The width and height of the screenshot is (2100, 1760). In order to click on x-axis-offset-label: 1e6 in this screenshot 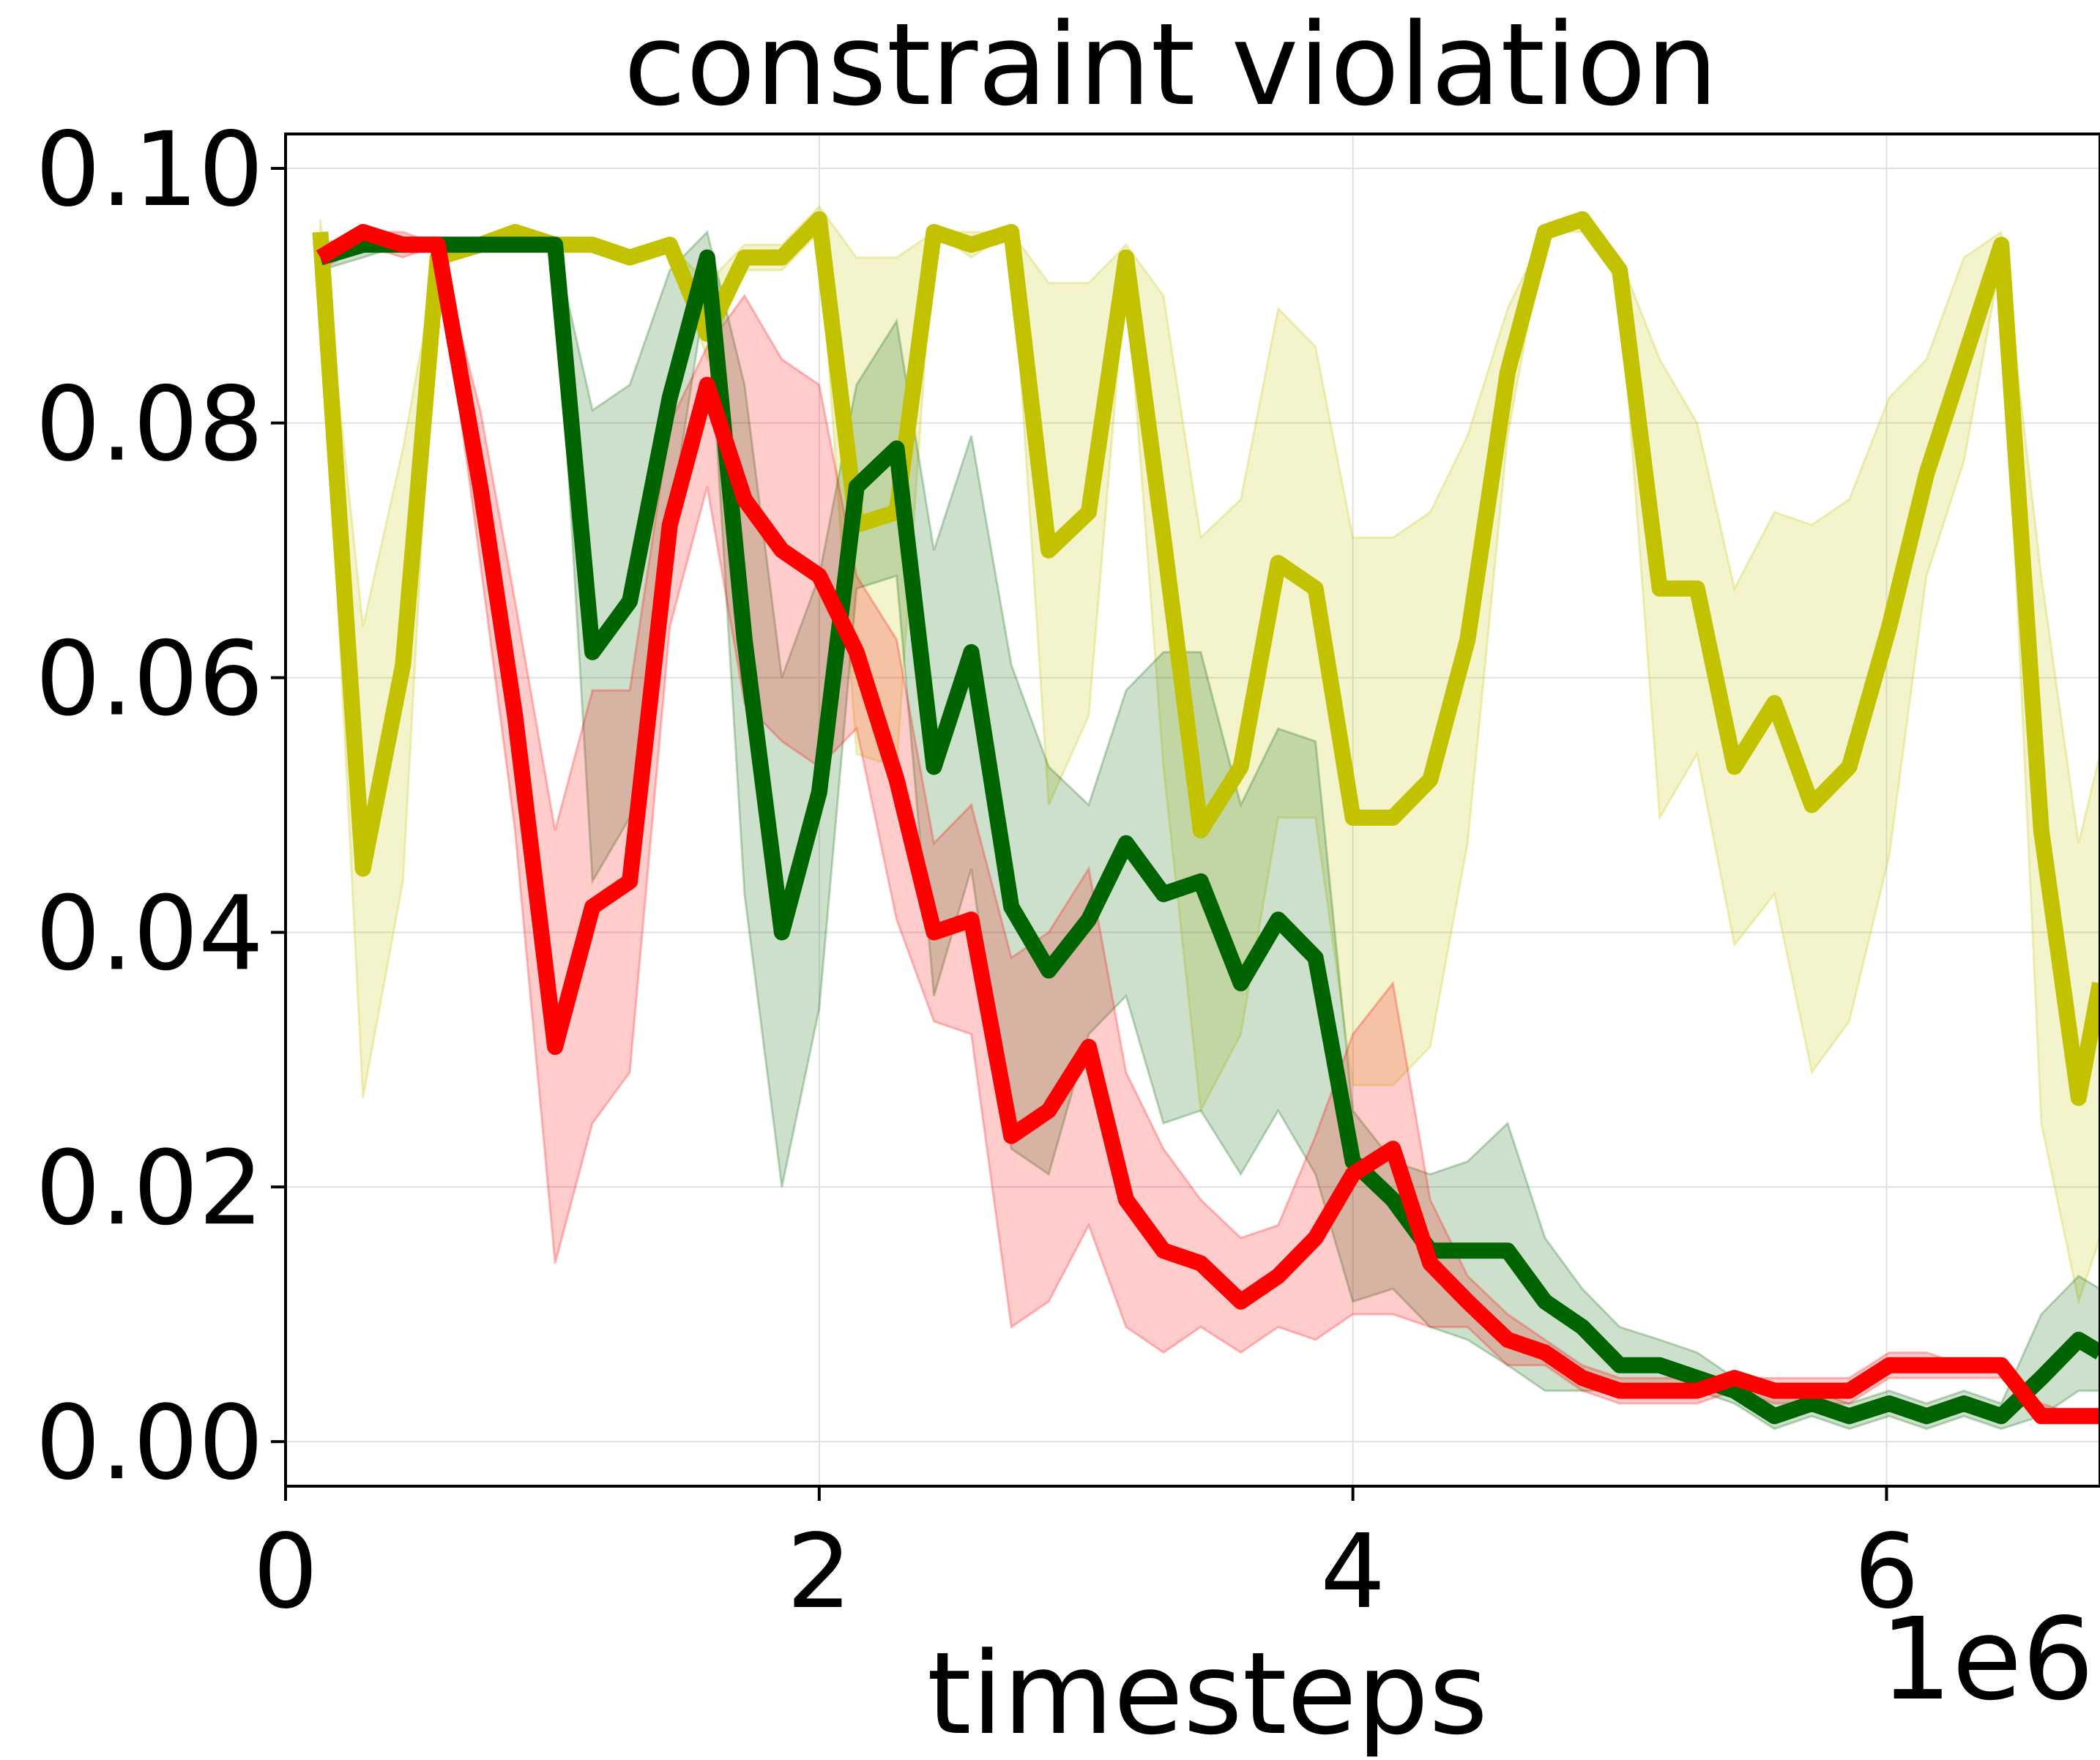, I will do `click(1987, 1660)`.